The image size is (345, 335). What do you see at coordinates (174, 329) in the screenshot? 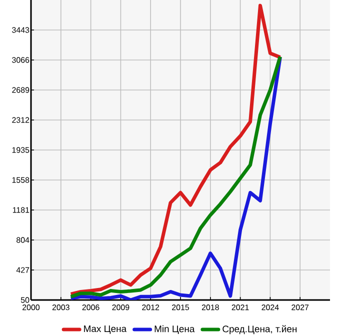
I see `legend-label: Min Цена` at bounding box center [174, 329].